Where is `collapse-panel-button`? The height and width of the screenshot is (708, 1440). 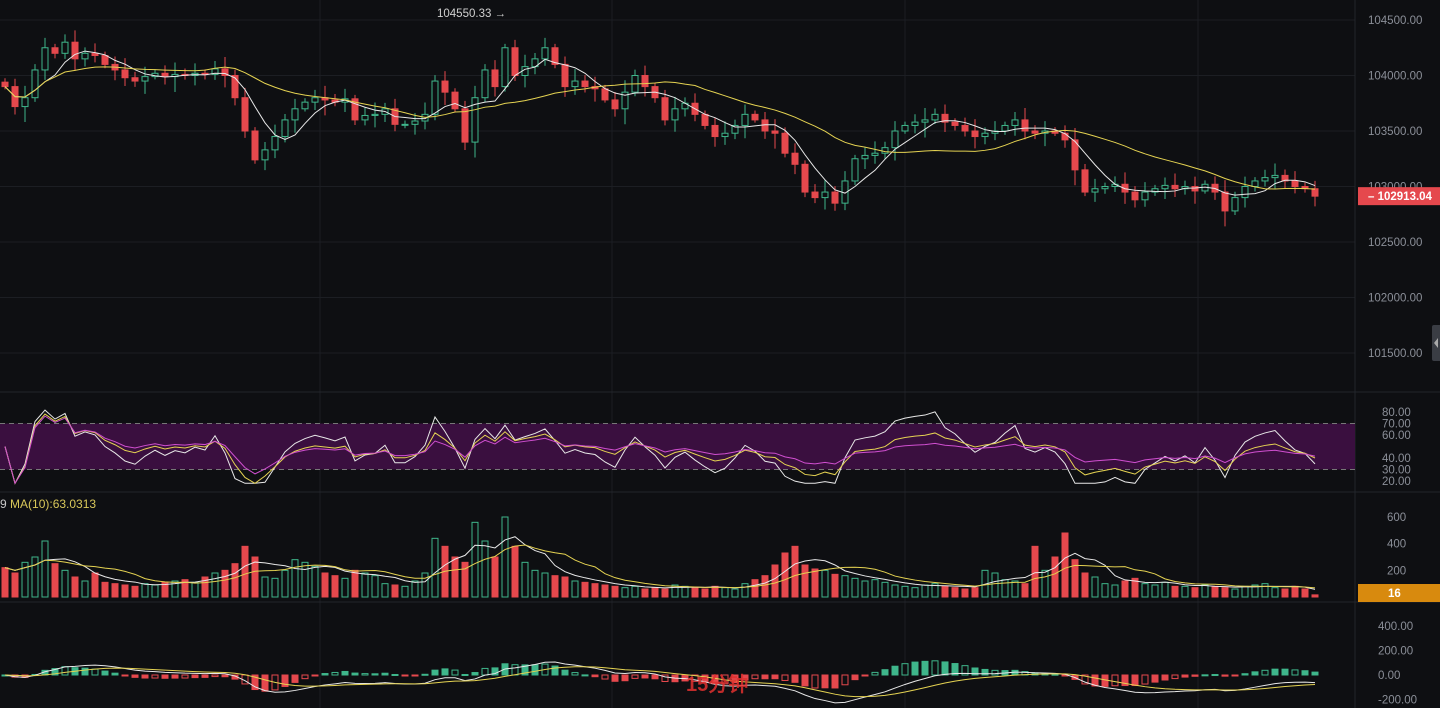 collapse-panel-button is located at coordinates (1436, 343).